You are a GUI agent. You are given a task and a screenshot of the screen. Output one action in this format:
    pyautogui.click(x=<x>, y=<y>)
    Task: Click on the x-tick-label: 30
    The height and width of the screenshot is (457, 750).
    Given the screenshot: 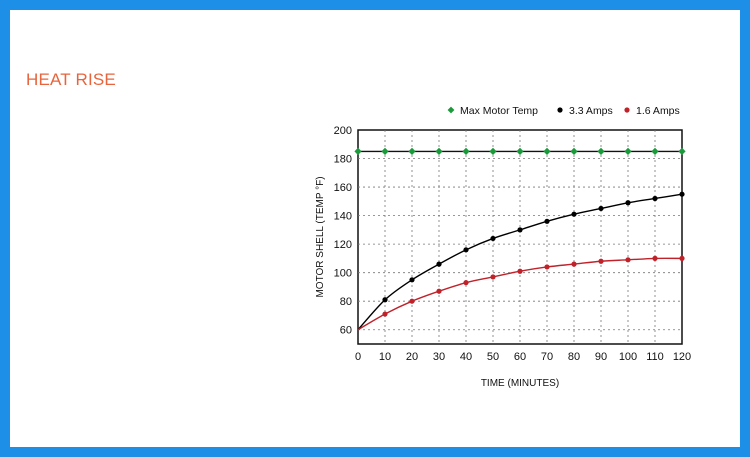 What is the action you would take?
    pyautogui.click(x=439, y=357)
    